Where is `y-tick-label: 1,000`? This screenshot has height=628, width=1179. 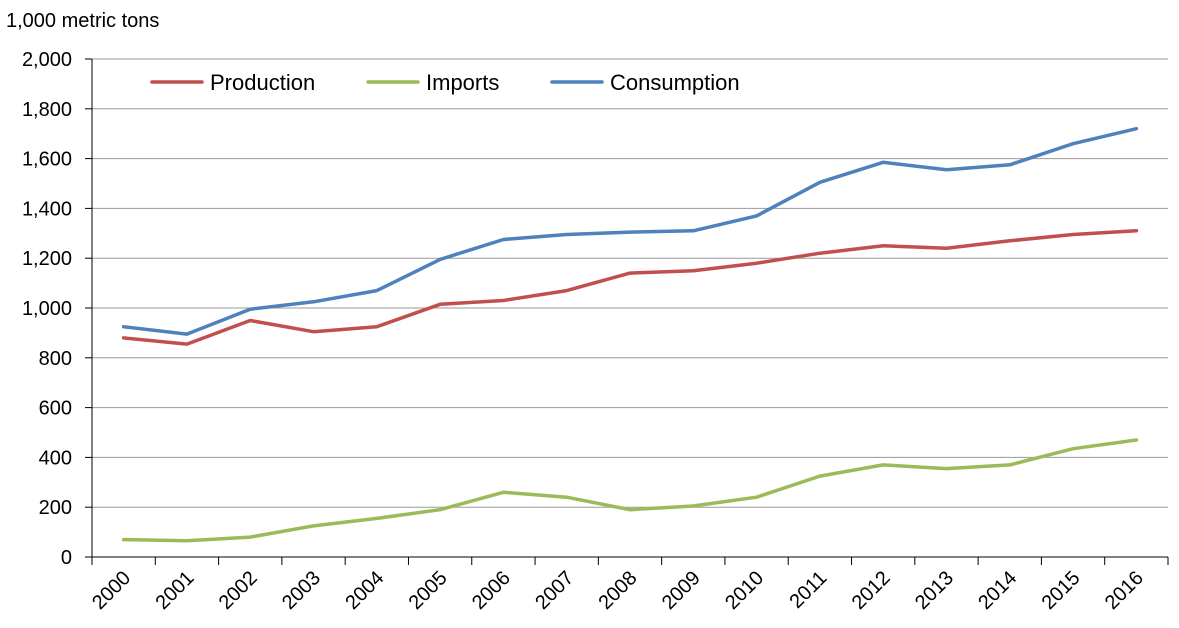
y-tick-label: 1,000 is located at coordinates (47, 309).